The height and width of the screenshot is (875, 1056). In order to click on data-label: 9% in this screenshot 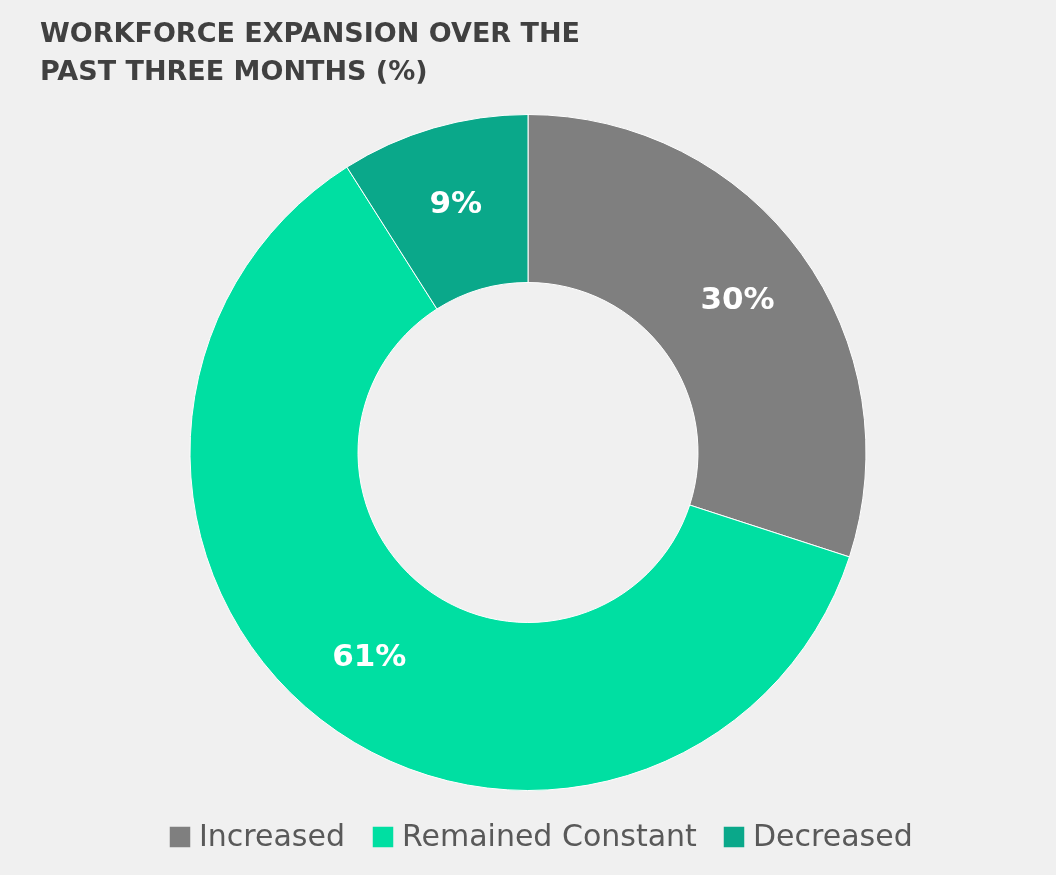, I will do `click(456, 201)`.